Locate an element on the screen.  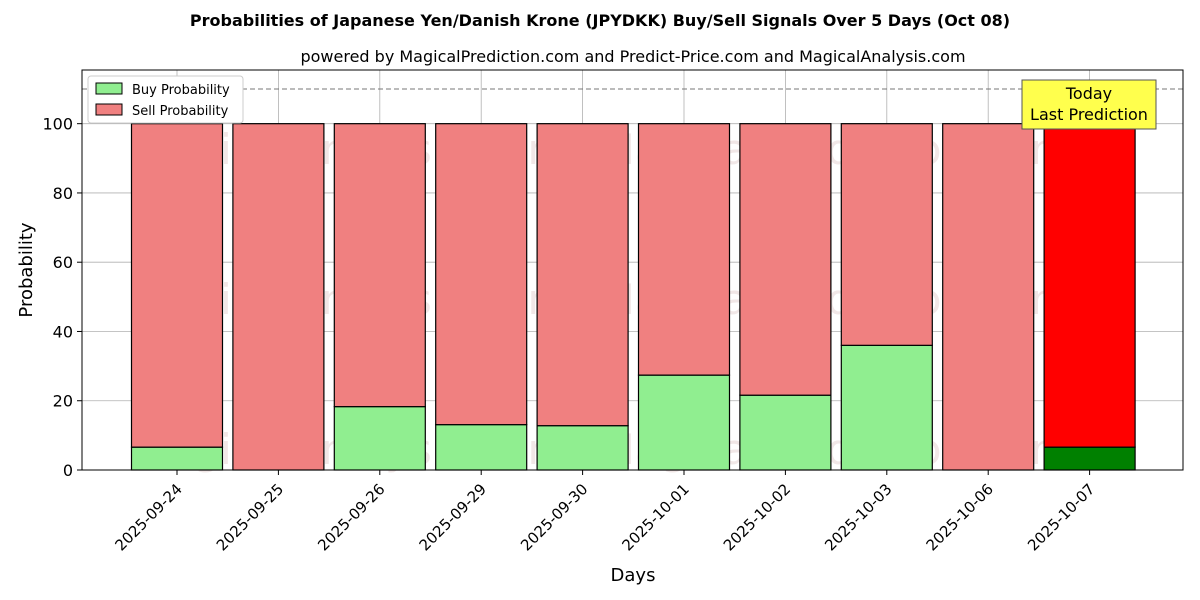
legend-swatch-buy is located at coordinates (109, 88).